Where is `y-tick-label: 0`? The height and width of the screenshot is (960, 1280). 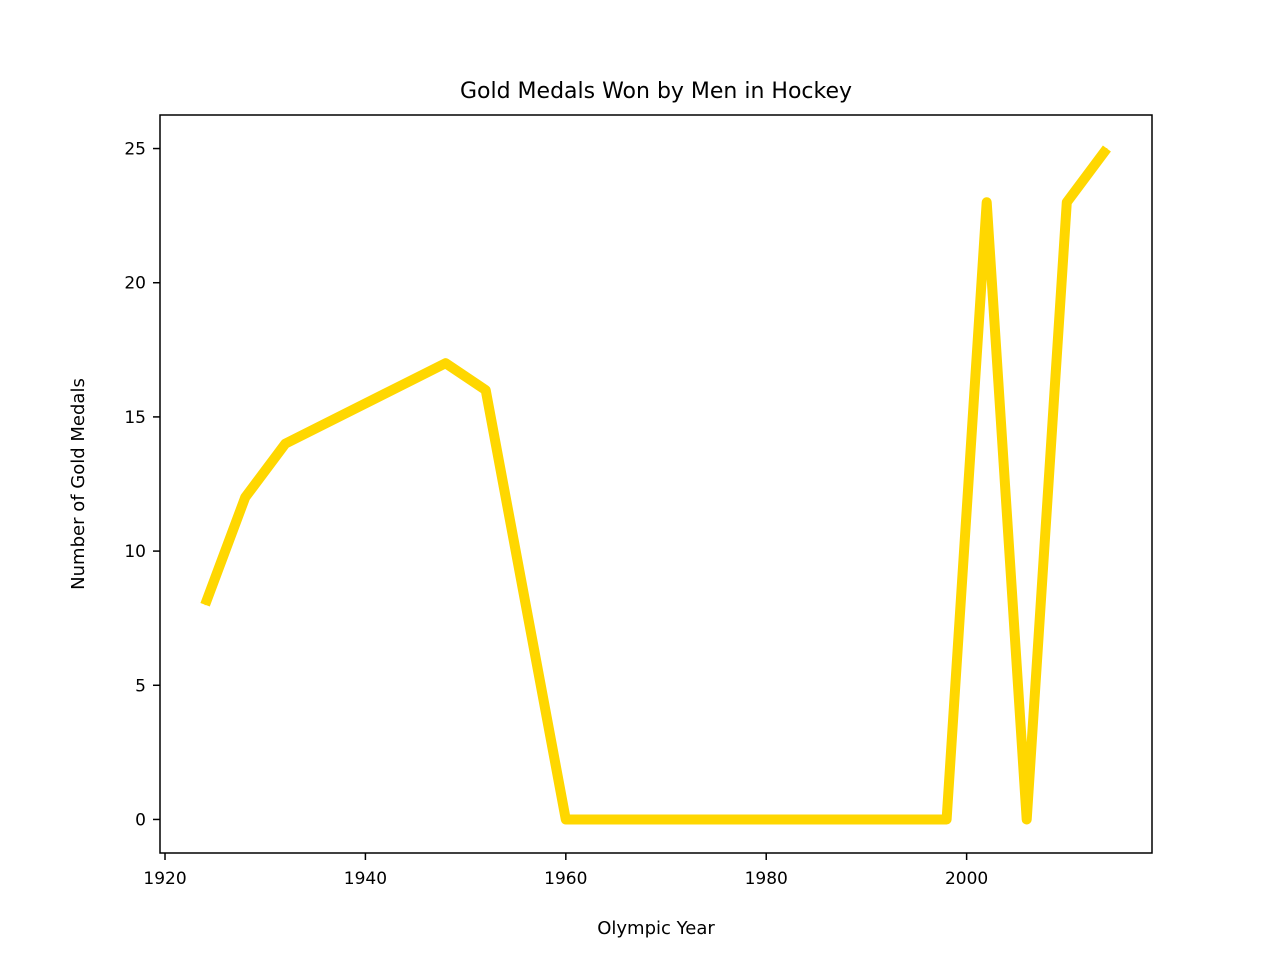
y-tick-label: 0 is located at coordinates (140, 820).